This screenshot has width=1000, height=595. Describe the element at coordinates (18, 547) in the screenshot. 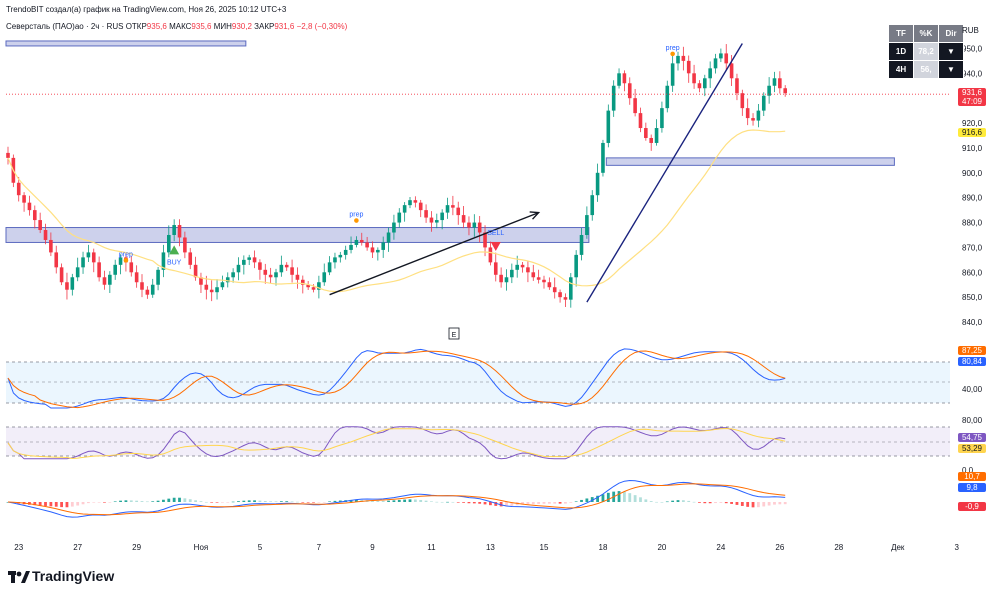

I see `x-tick-label: 23` at that location.